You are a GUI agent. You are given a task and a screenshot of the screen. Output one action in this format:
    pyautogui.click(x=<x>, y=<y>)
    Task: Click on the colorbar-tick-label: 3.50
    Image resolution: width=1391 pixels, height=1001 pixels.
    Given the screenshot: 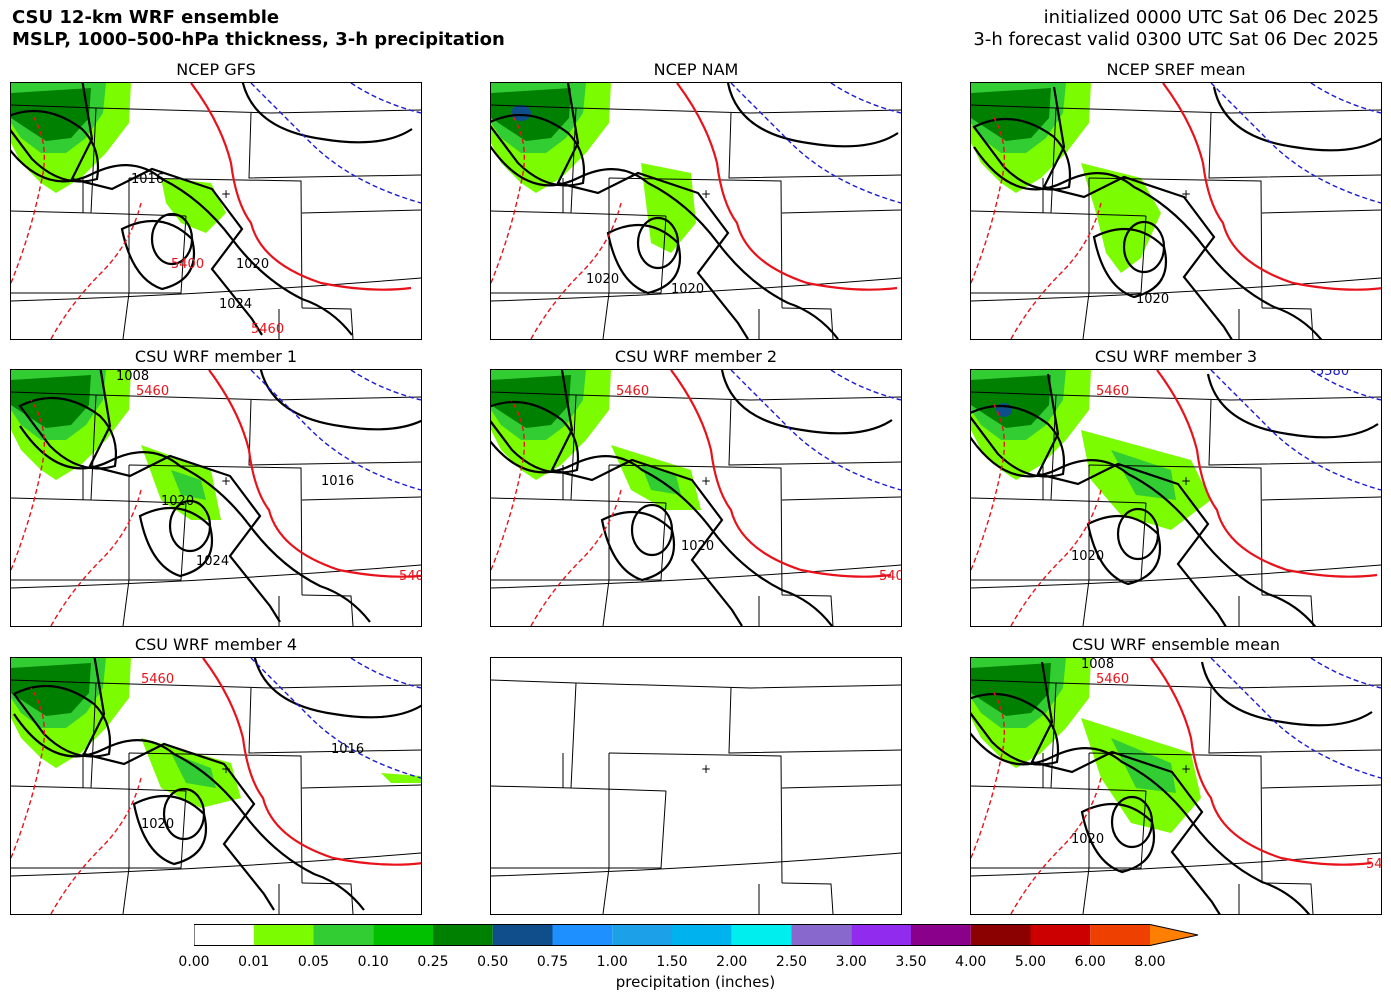 What is the action you would take?
    pyautogui.click(x=911, y=962)
    